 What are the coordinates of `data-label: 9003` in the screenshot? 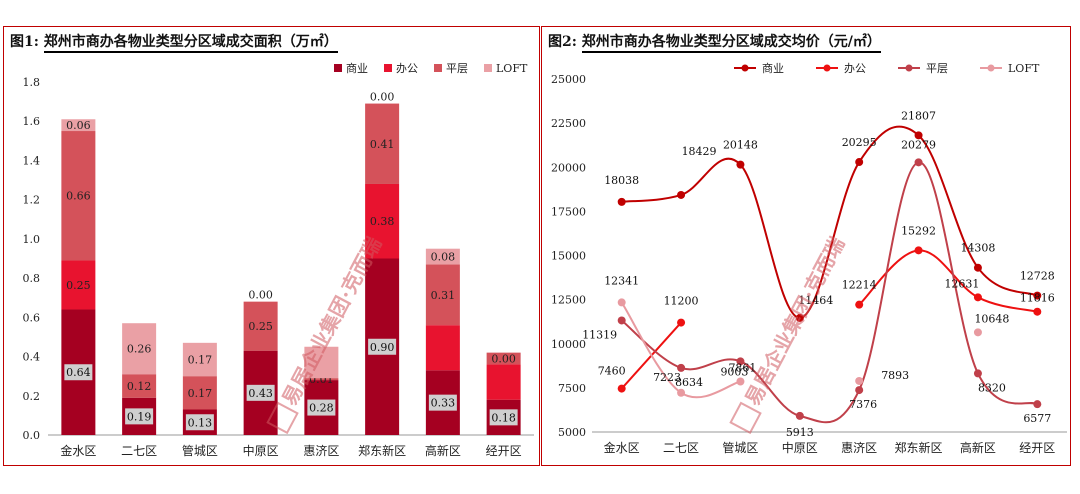 It's located at (734, 371).